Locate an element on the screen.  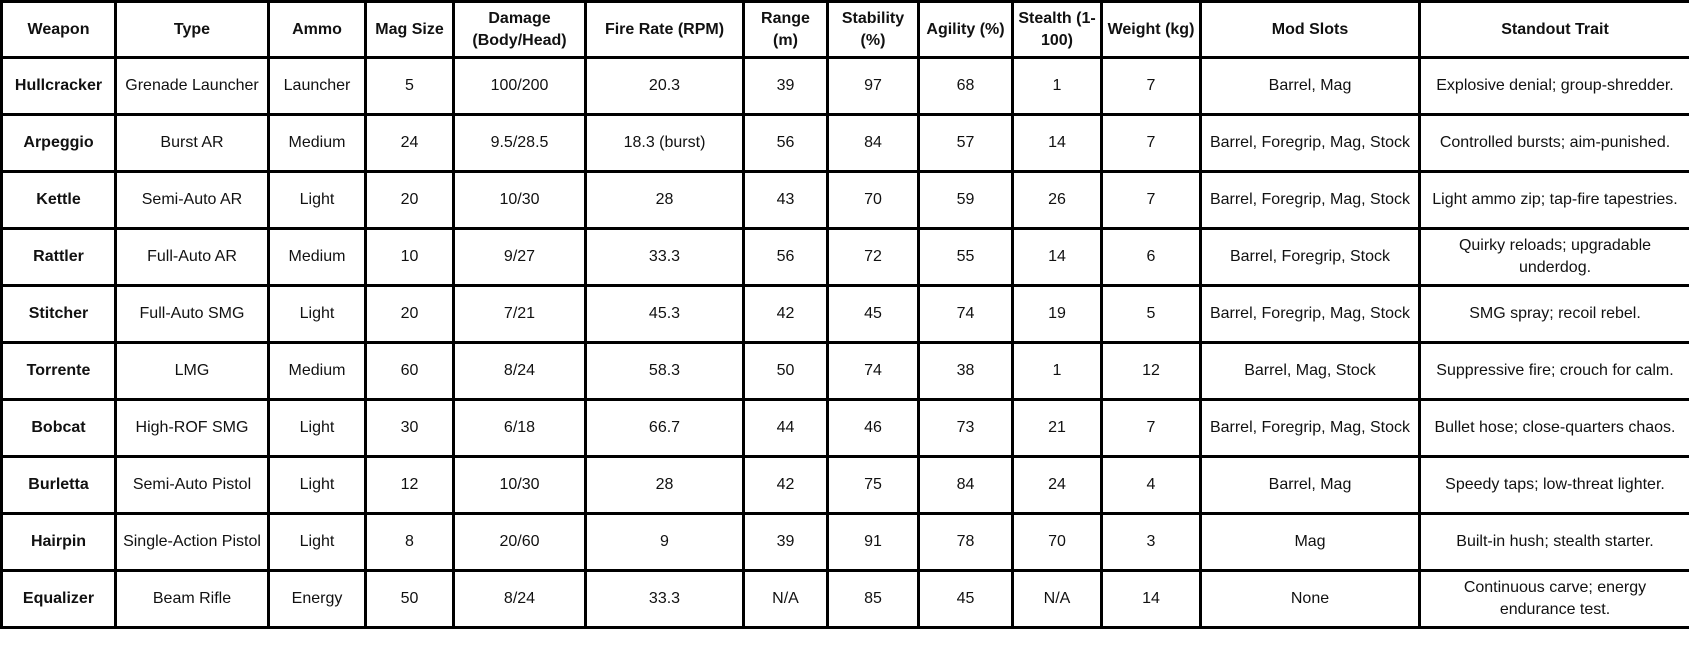
table-cell: Explosive denial; group-shredder. is located at coordinates (1553, 86).